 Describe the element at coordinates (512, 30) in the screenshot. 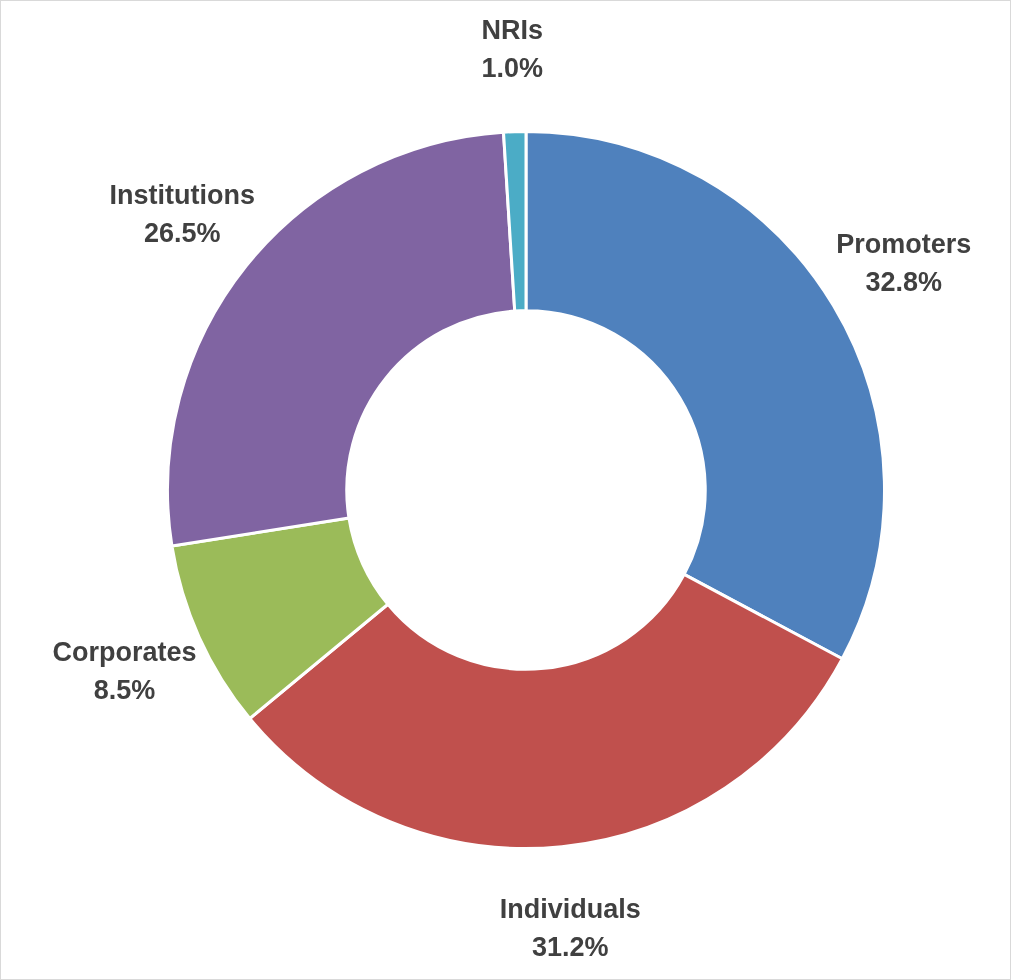

I see `slice-label: NRIs` at that location.